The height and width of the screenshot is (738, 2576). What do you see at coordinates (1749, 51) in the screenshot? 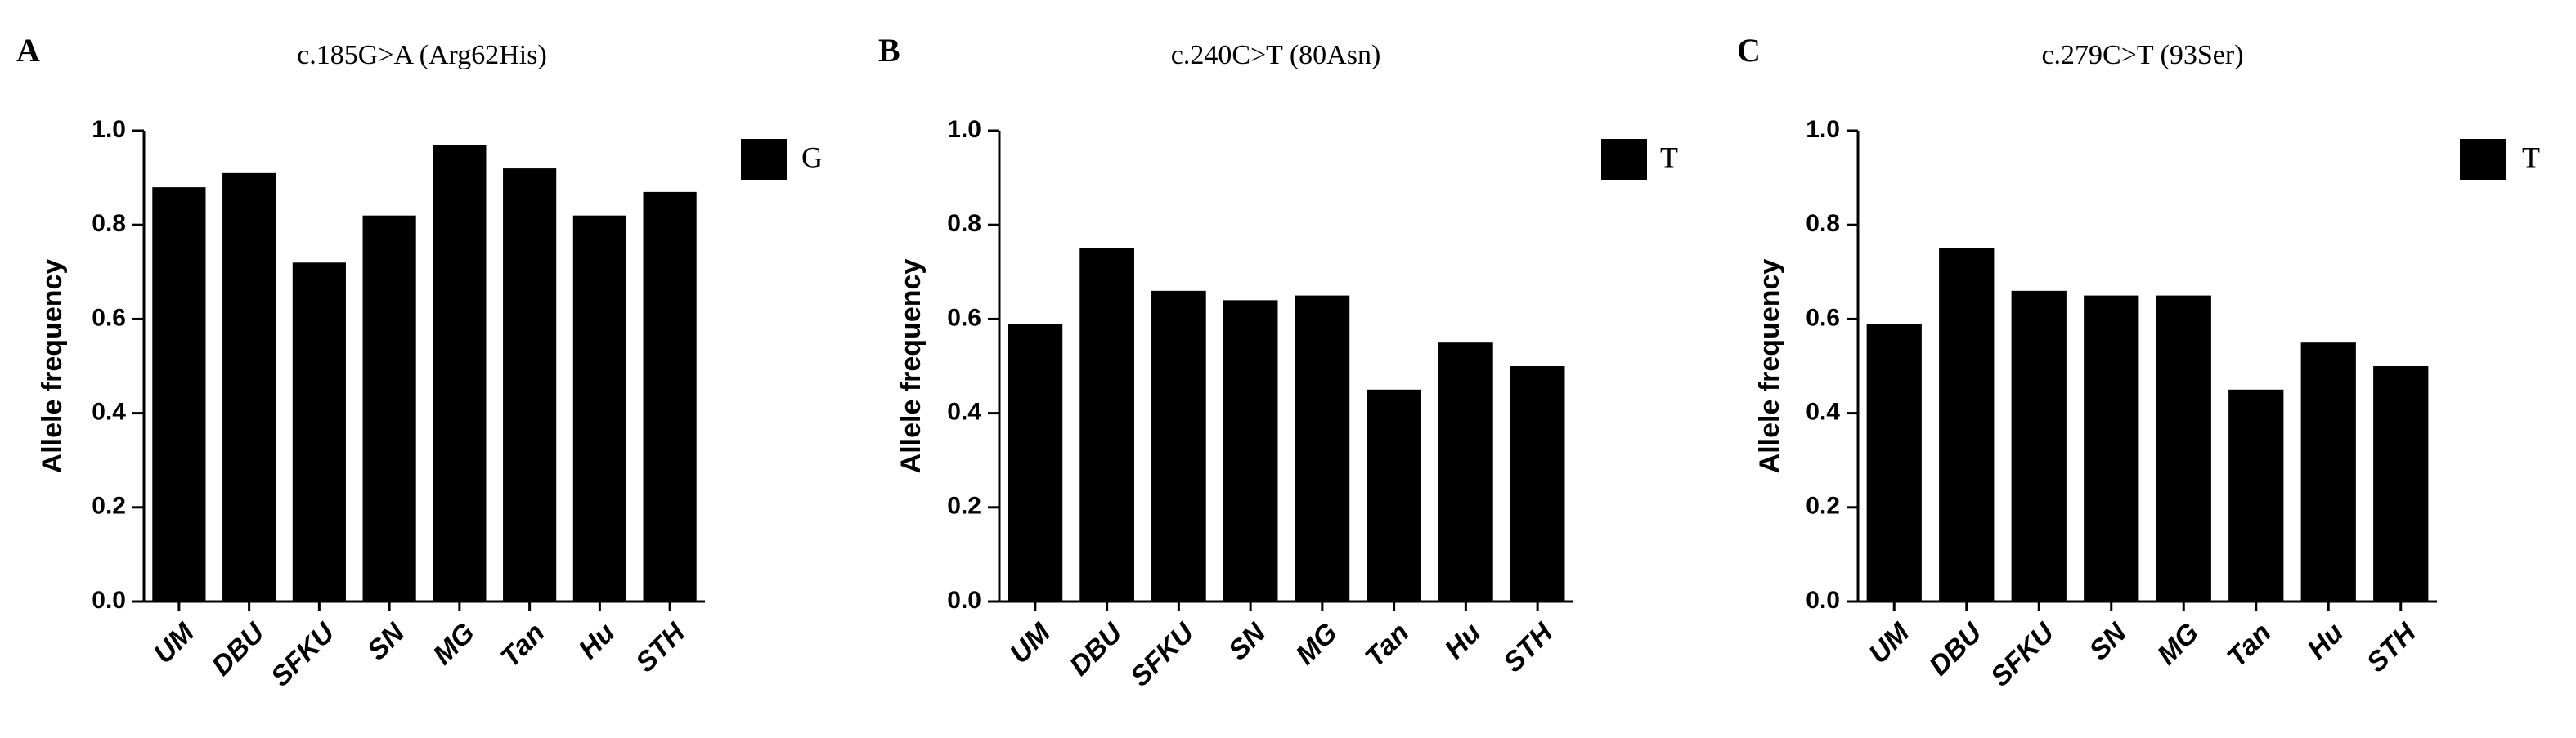
I see `panel-label: C` at bounding box center [1749, 51].